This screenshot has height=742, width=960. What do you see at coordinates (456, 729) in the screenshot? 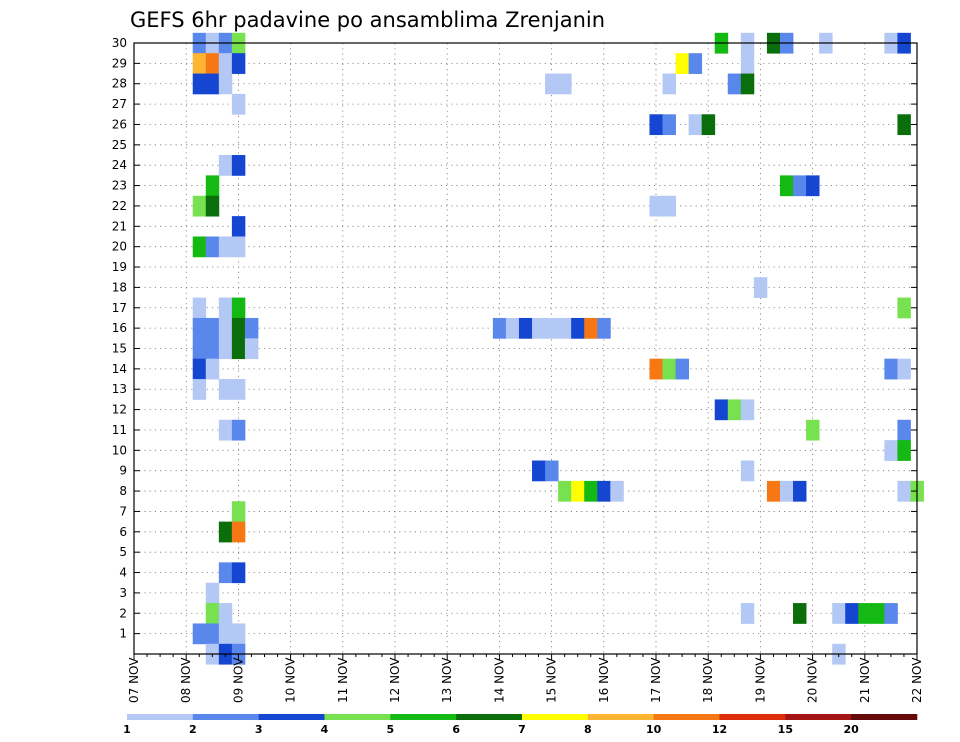
I see `colorbar-label: 6` at bounding box center [456, 729].